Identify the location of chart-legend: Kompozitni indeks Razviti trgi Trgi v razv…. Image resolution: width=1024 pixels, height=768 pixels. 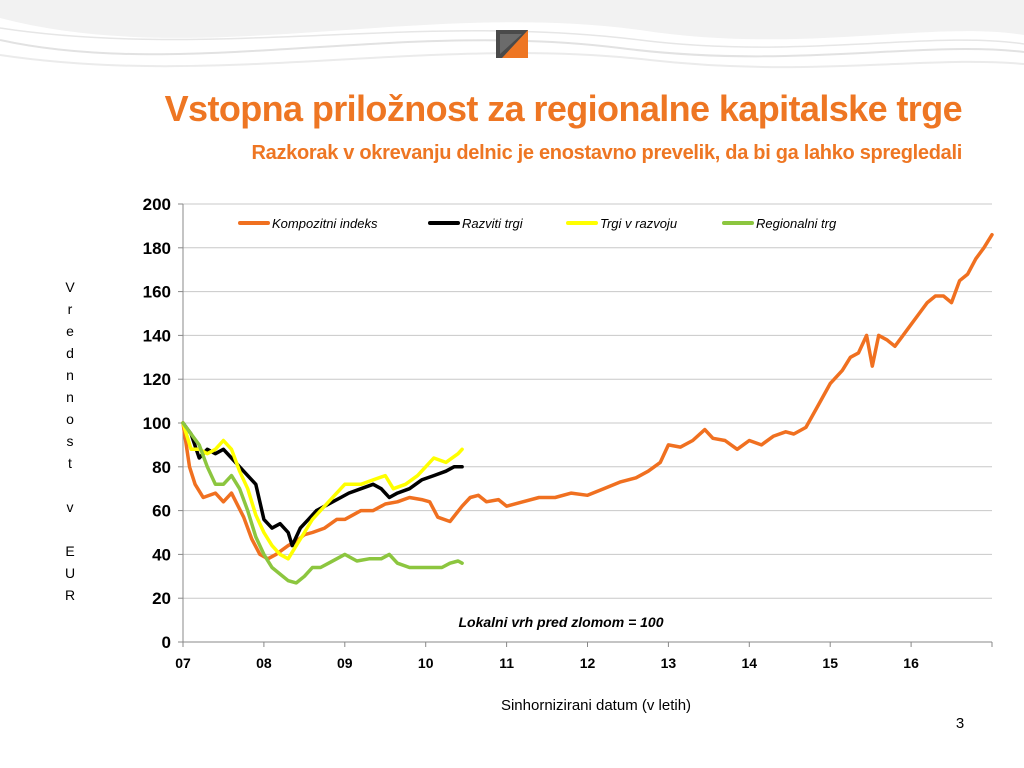
(537, 223).